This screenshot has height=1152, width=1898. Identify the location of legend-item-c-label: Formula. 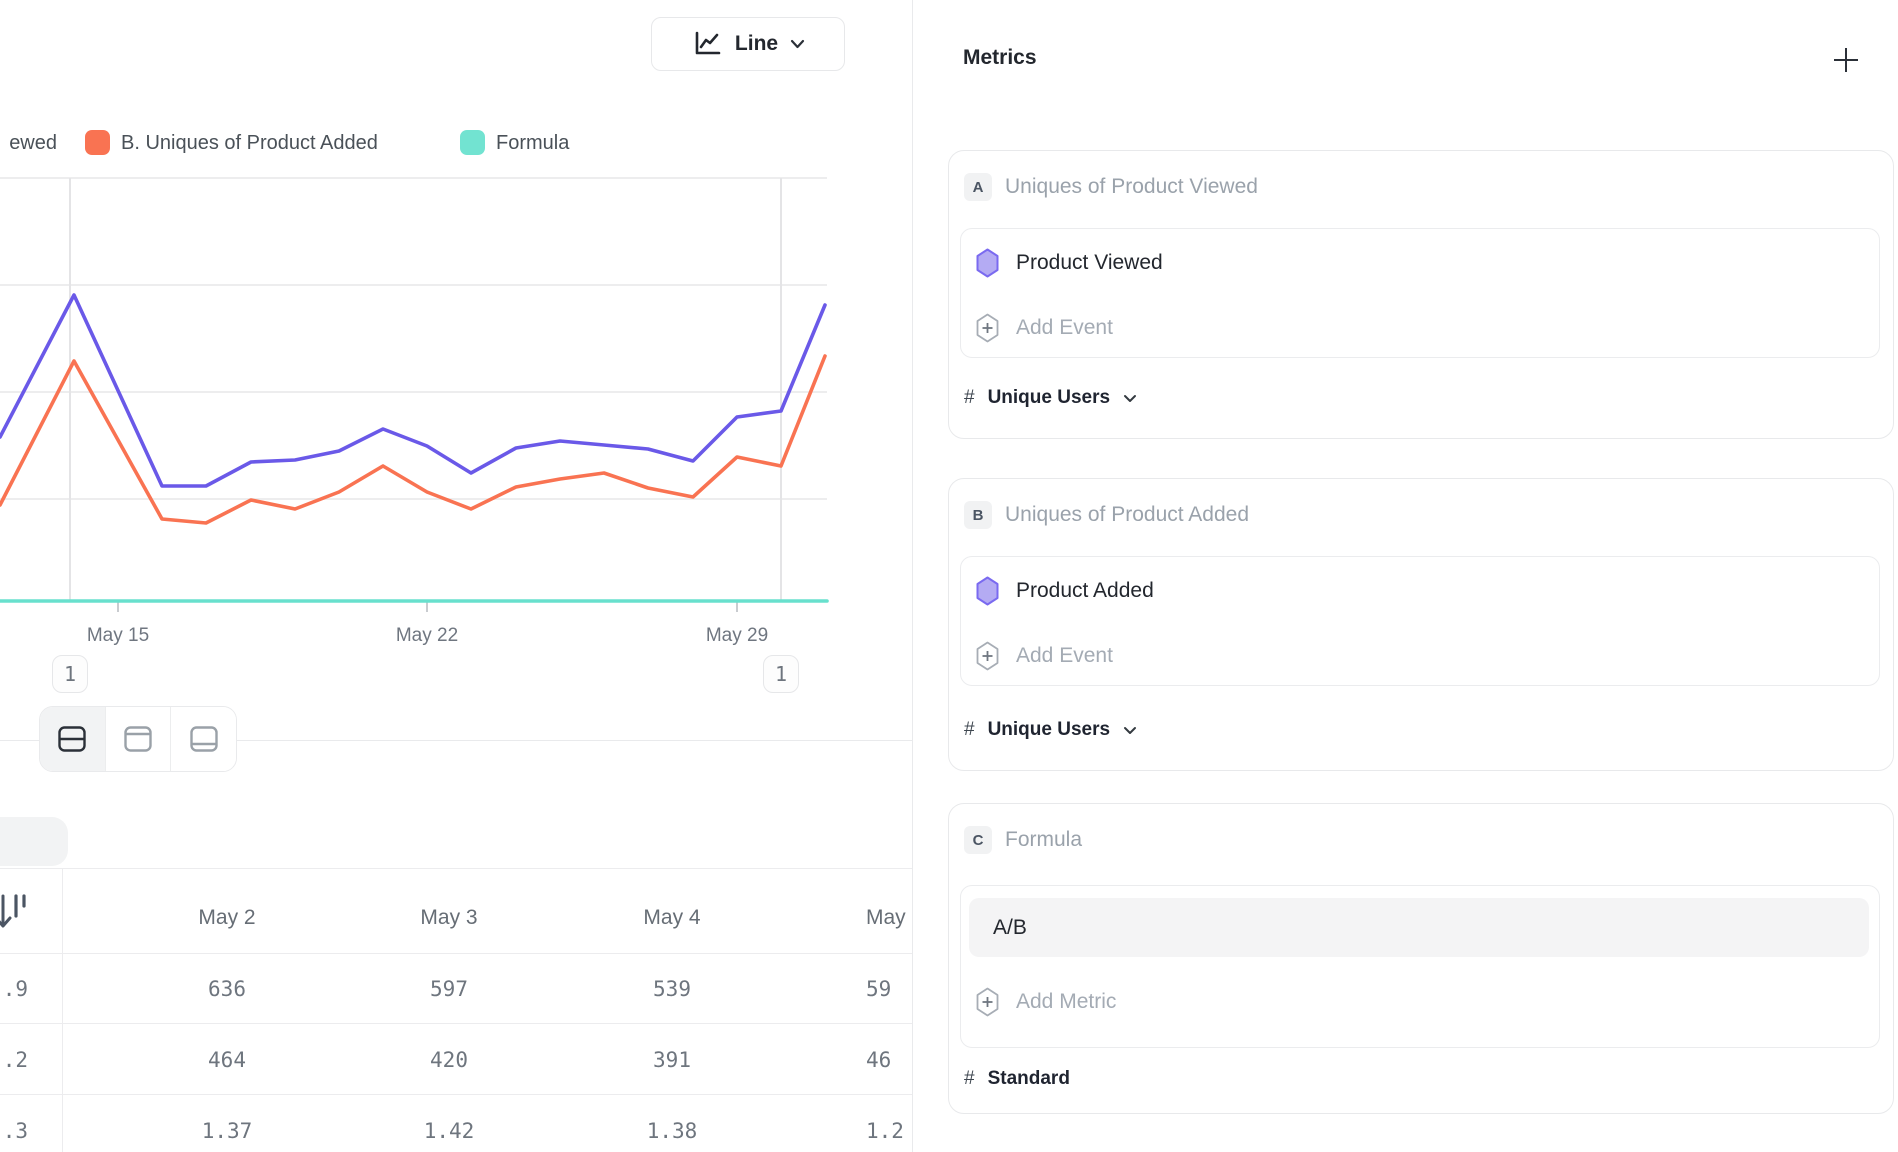
(533, 143).